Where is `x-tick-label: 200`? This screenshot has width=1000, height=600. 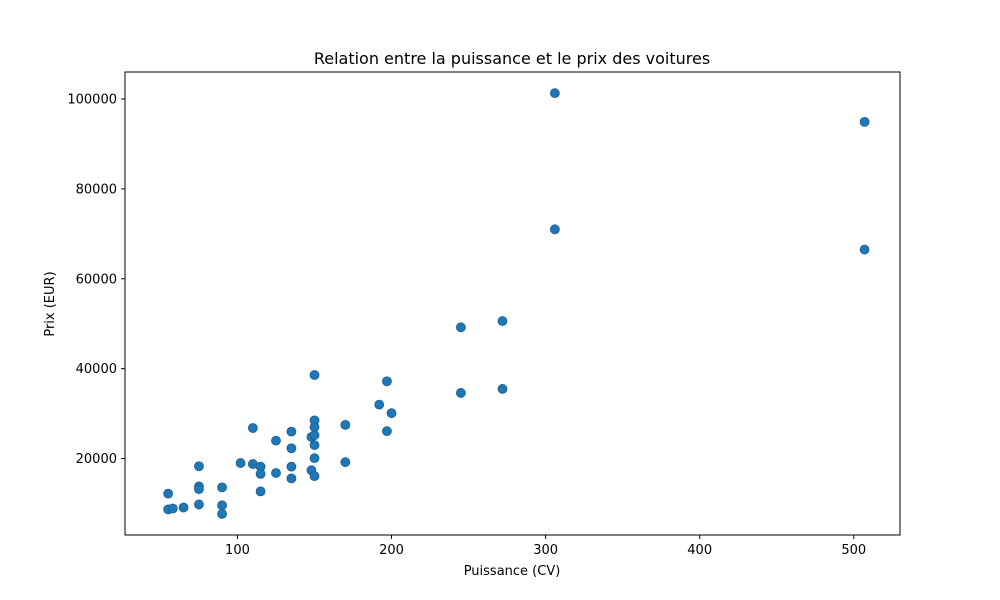
x-tick-label: 200 is located at coordinates (391, 550).